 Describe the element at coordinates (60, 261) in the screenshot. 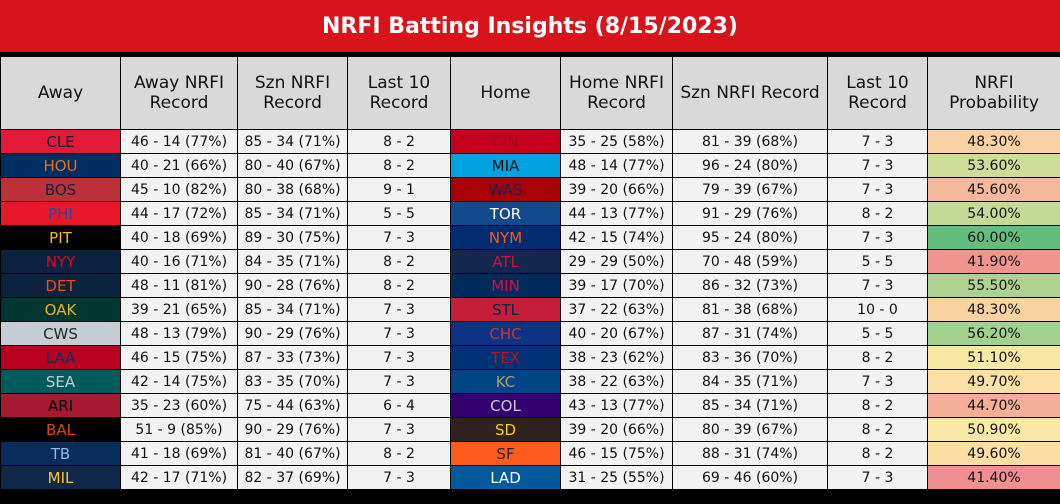

I see `away-team-cell: NYY` at that location.